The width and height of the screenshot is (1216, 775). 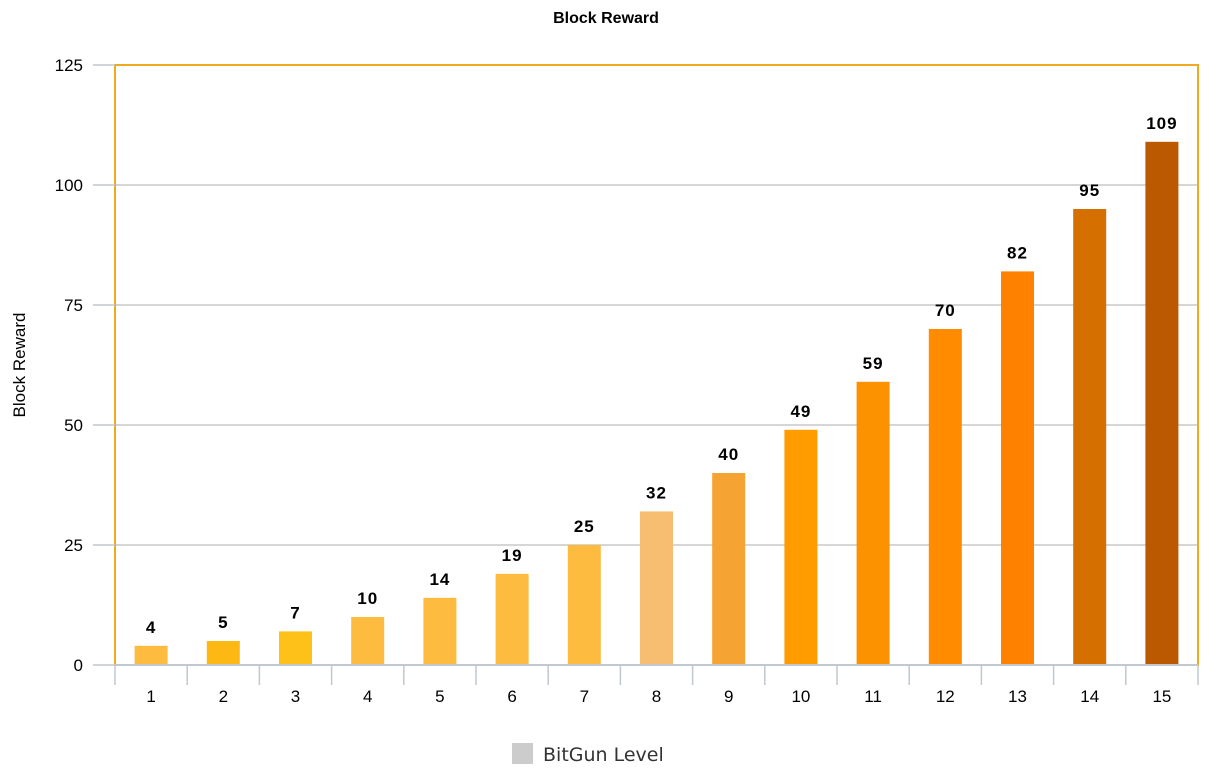 What do you see at coordinates (367, 696) in the screenshot?
I see `x-tick-label-4: 4` at bounding box center [367, 696].